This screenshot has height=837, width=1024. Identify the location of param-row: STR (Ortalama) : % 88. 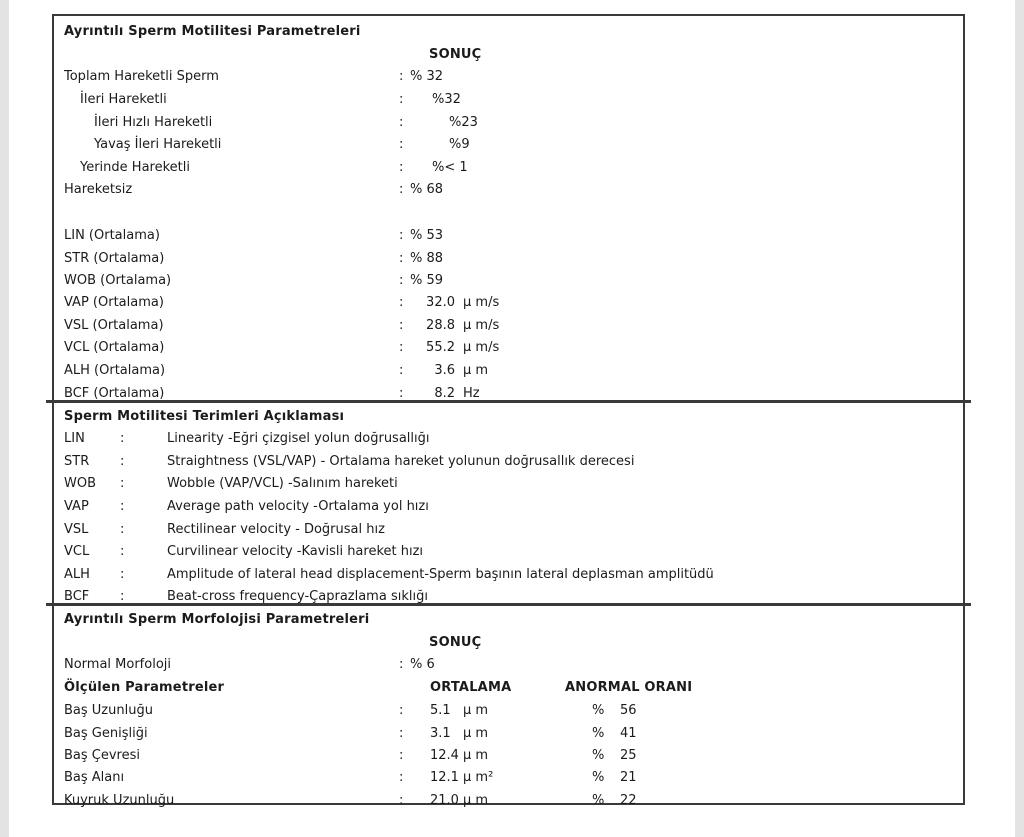
(508, 258).